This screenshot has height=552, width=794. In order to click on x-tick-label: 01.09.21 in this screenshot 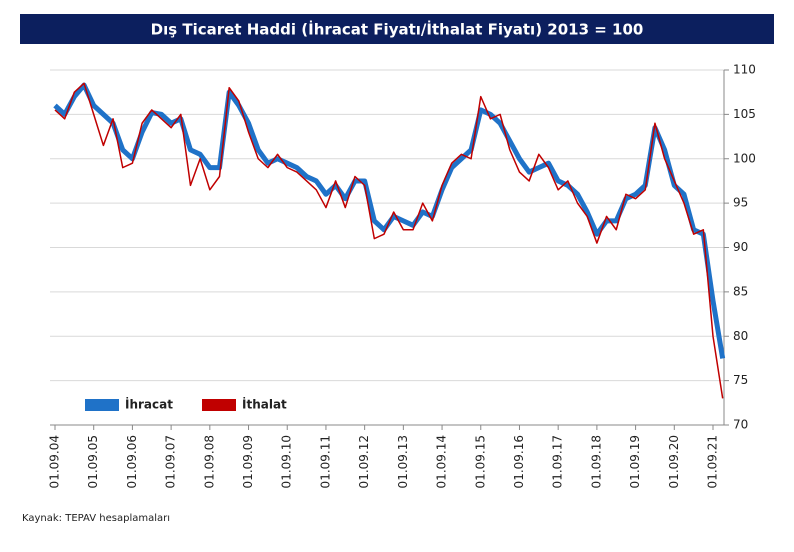, I will do `click(713, 461)`.